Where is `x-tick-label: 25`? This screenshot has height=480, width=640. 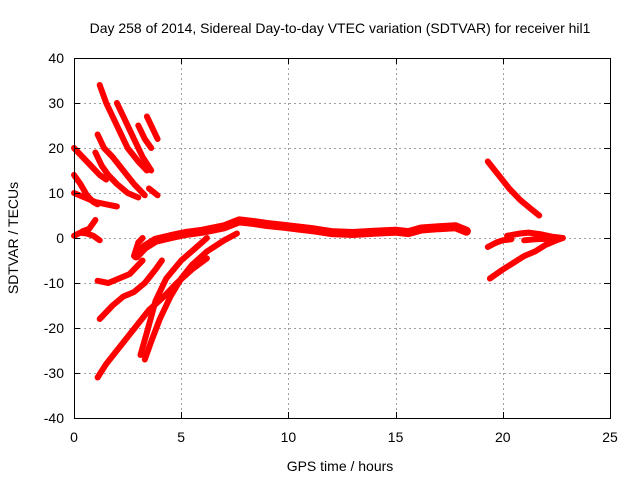 x-tick-label: 25 is located at coordinates (610, 437).